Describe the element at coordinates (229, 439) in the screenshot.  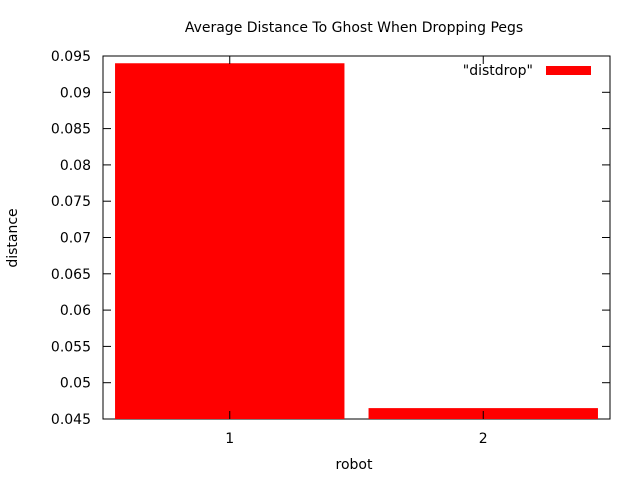
I see `x-tick-label: 1` at that location.